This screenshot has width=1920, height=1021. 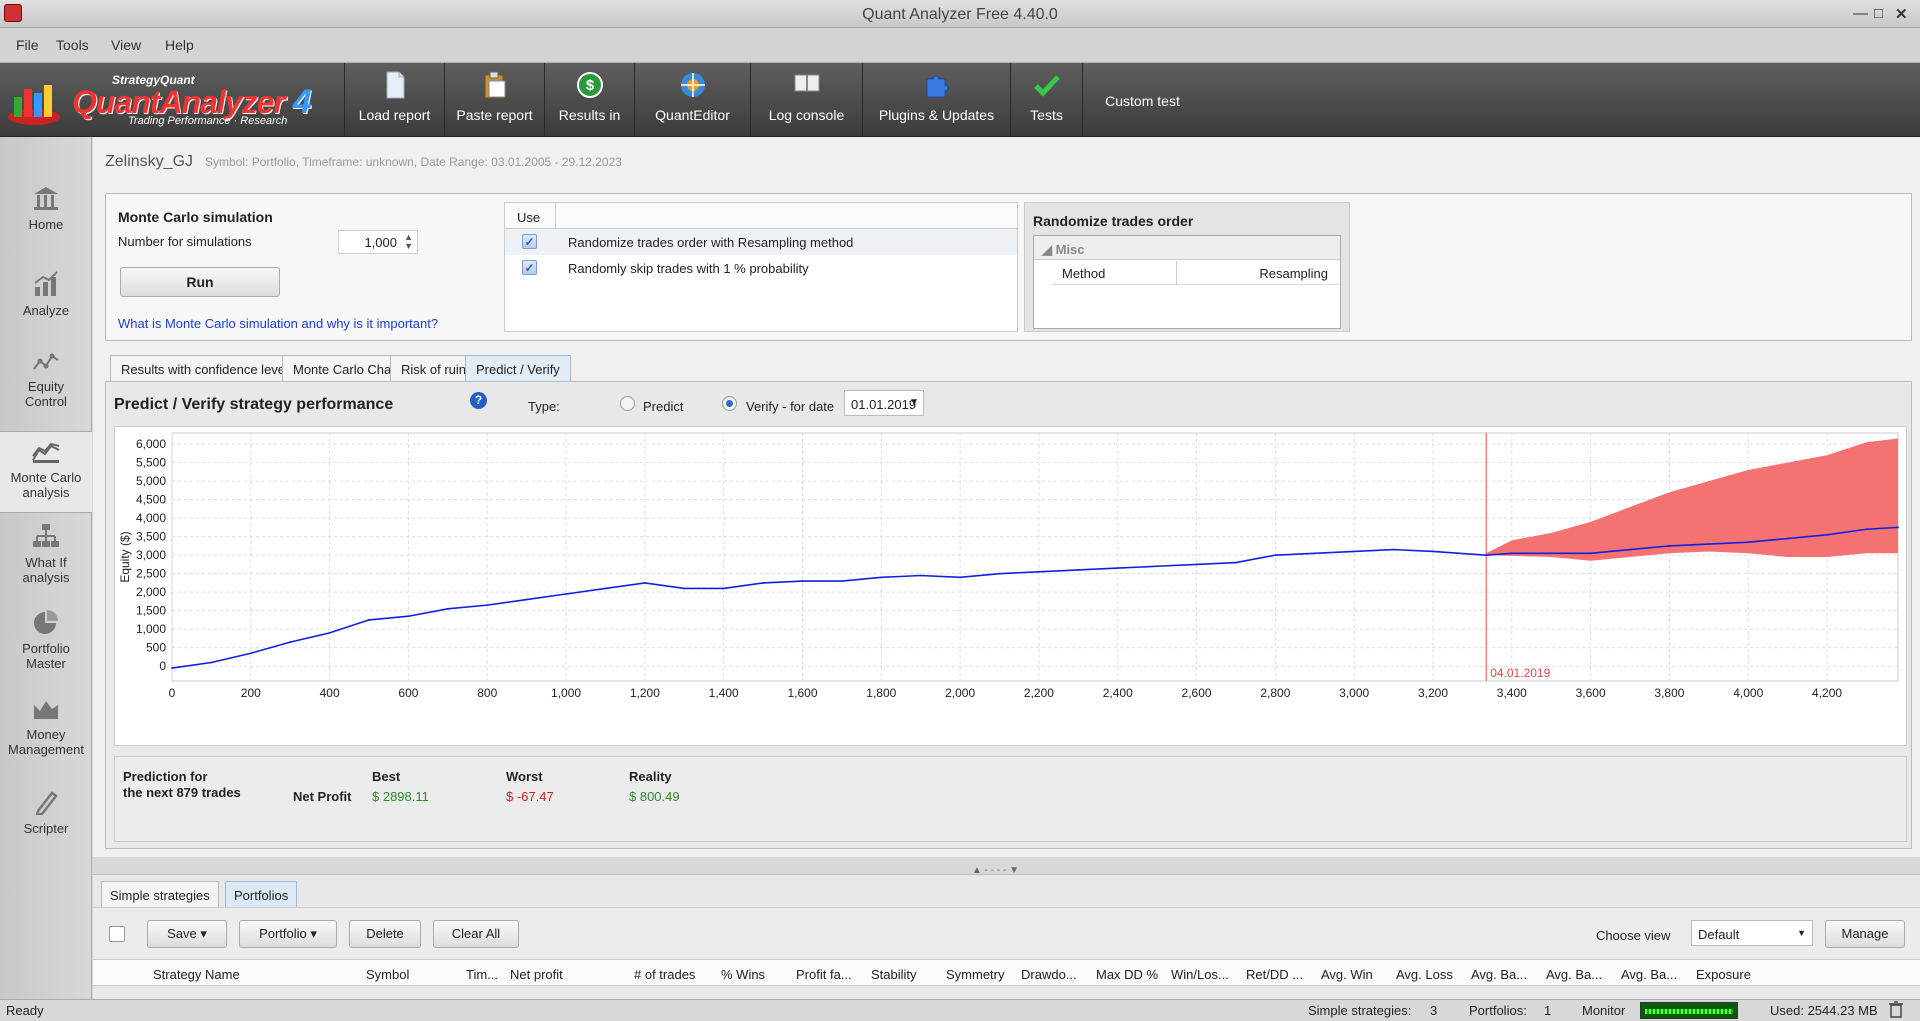 What do you see at coordinates (46, 208) in the screenshot?
I see `sidebar-item-home: Home` at bounding box center [46, 208].